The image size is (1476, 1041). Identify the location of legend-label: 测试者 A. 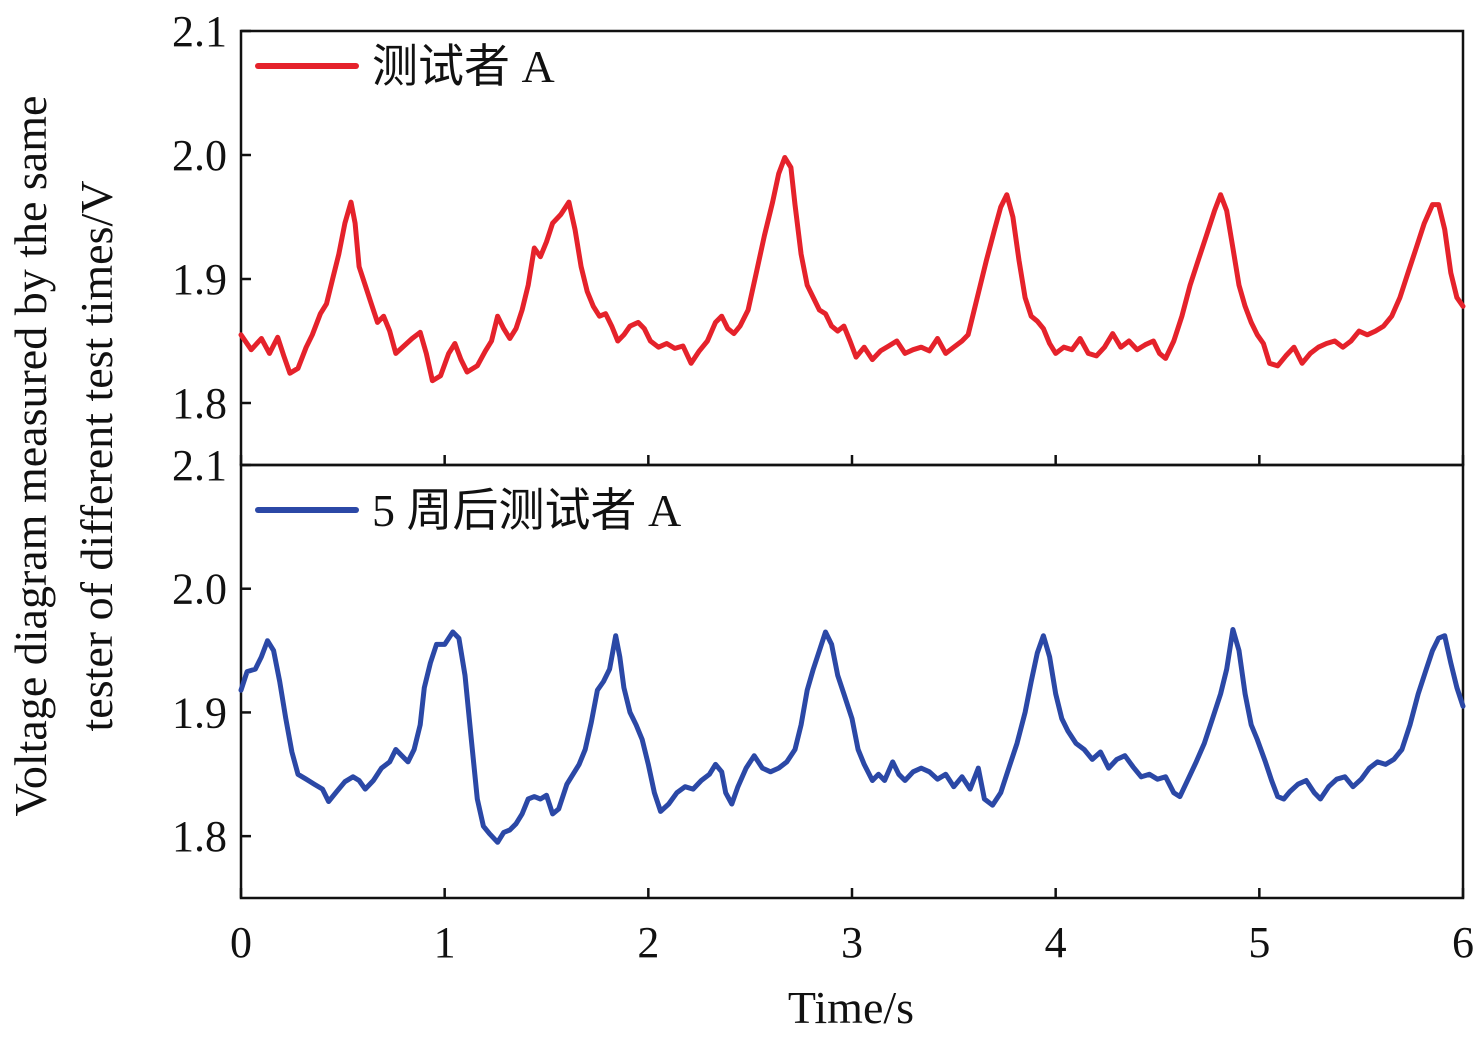
(463, 66).